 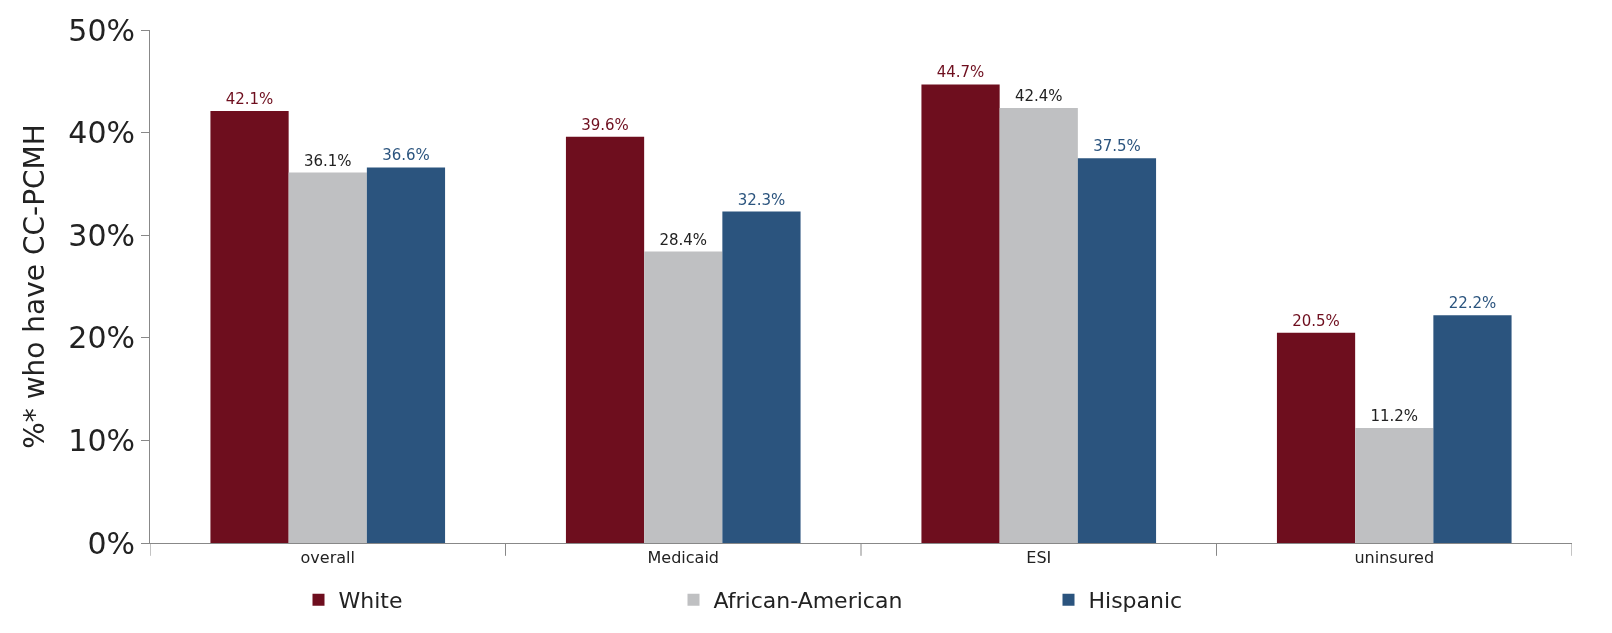 I want to click on legend-label: African-American, so click(x=808, y=601).